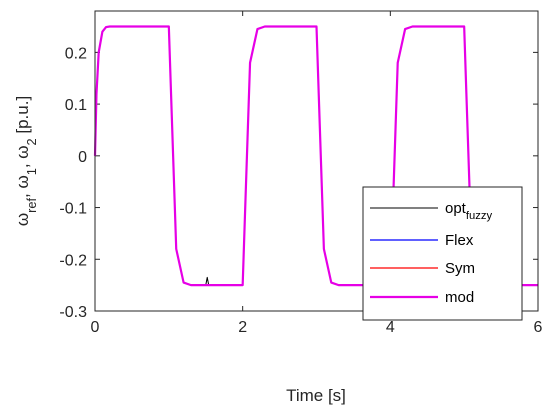 The height and width of the screenshot is (416, 550). I want to click on y-tick-label: -0.2, so click(73, 260).